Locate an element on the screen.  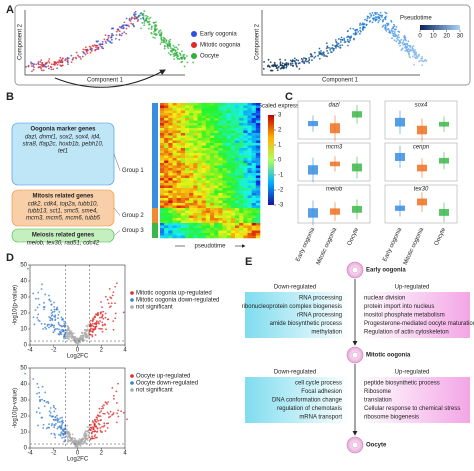
colorbar is located at coordinates (271, 160).